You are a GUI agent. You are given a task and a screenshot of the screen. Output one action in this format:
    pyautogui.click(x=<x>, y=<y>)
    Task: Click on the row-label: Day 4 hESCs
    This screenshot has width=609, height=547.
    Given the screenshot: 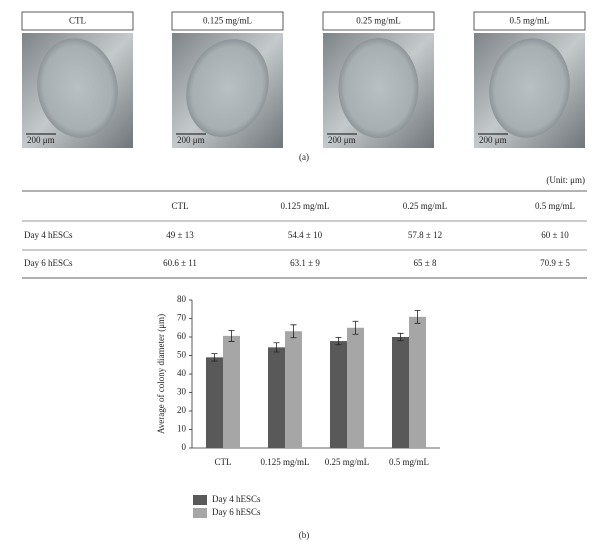 What is the action you would take?
    pyautogui.click(x=48, y=235)
    